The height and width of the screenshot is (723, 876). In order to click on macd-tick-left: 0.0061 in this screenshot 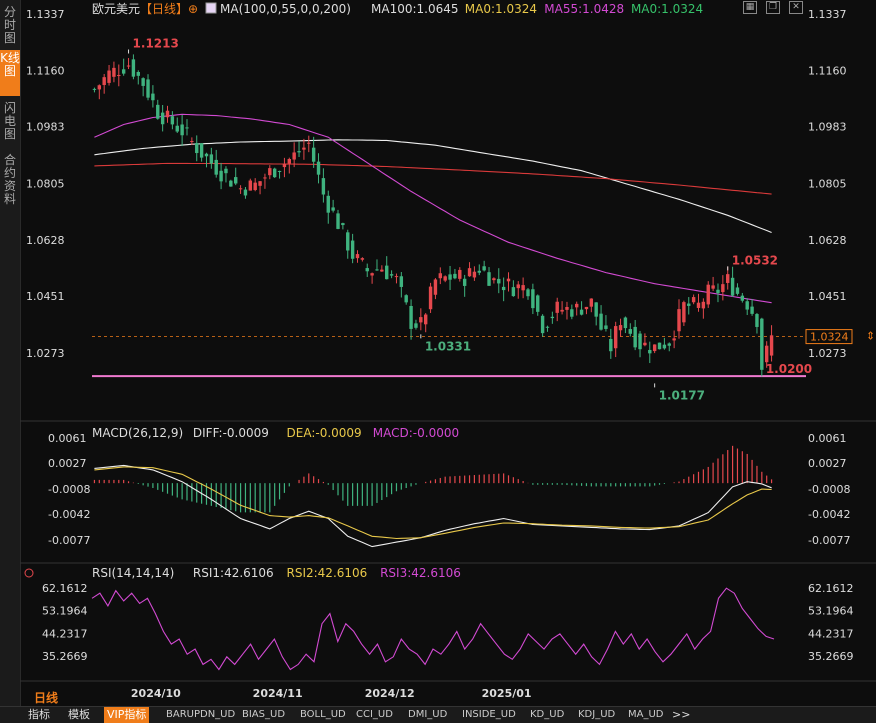, I will do `click(67, 438)`.